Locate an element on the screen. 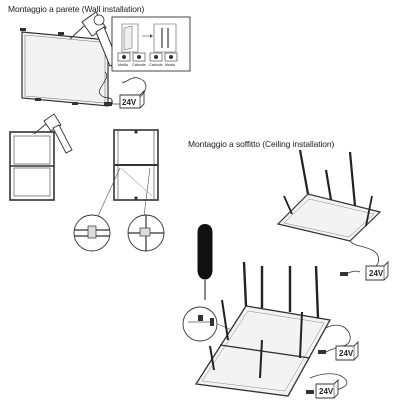  wall-frame-drill-figure is located at coordinates (41, 157).